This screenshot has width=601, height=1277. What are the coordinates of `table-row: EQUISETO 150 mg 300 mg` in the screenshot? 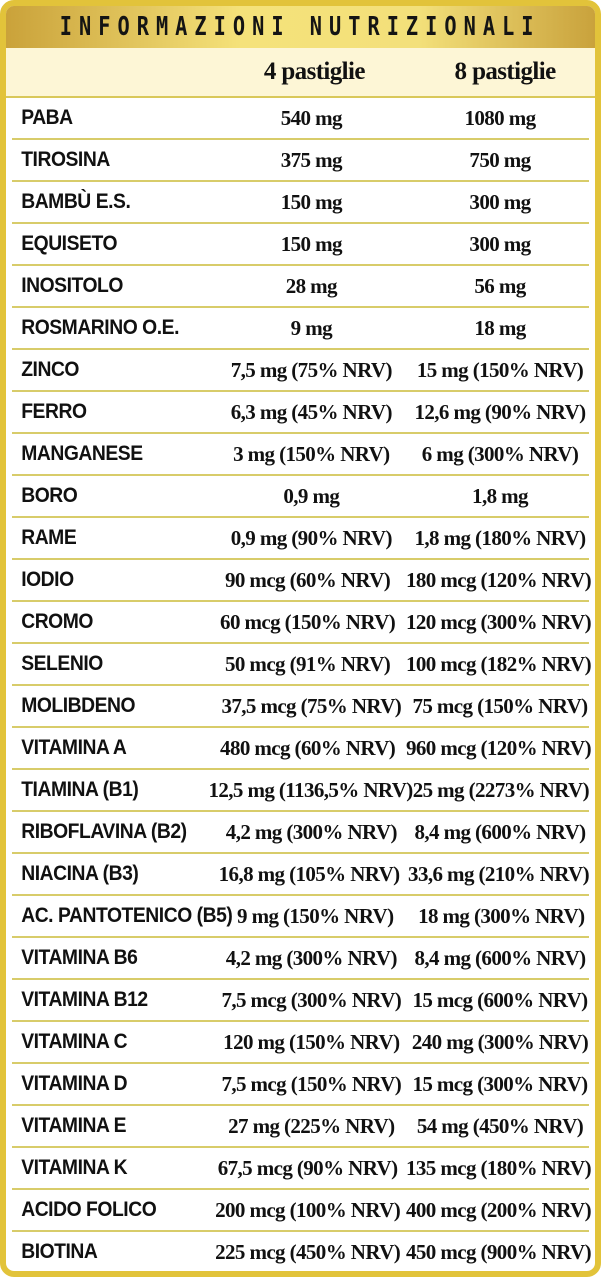 It's located at (300, 245).